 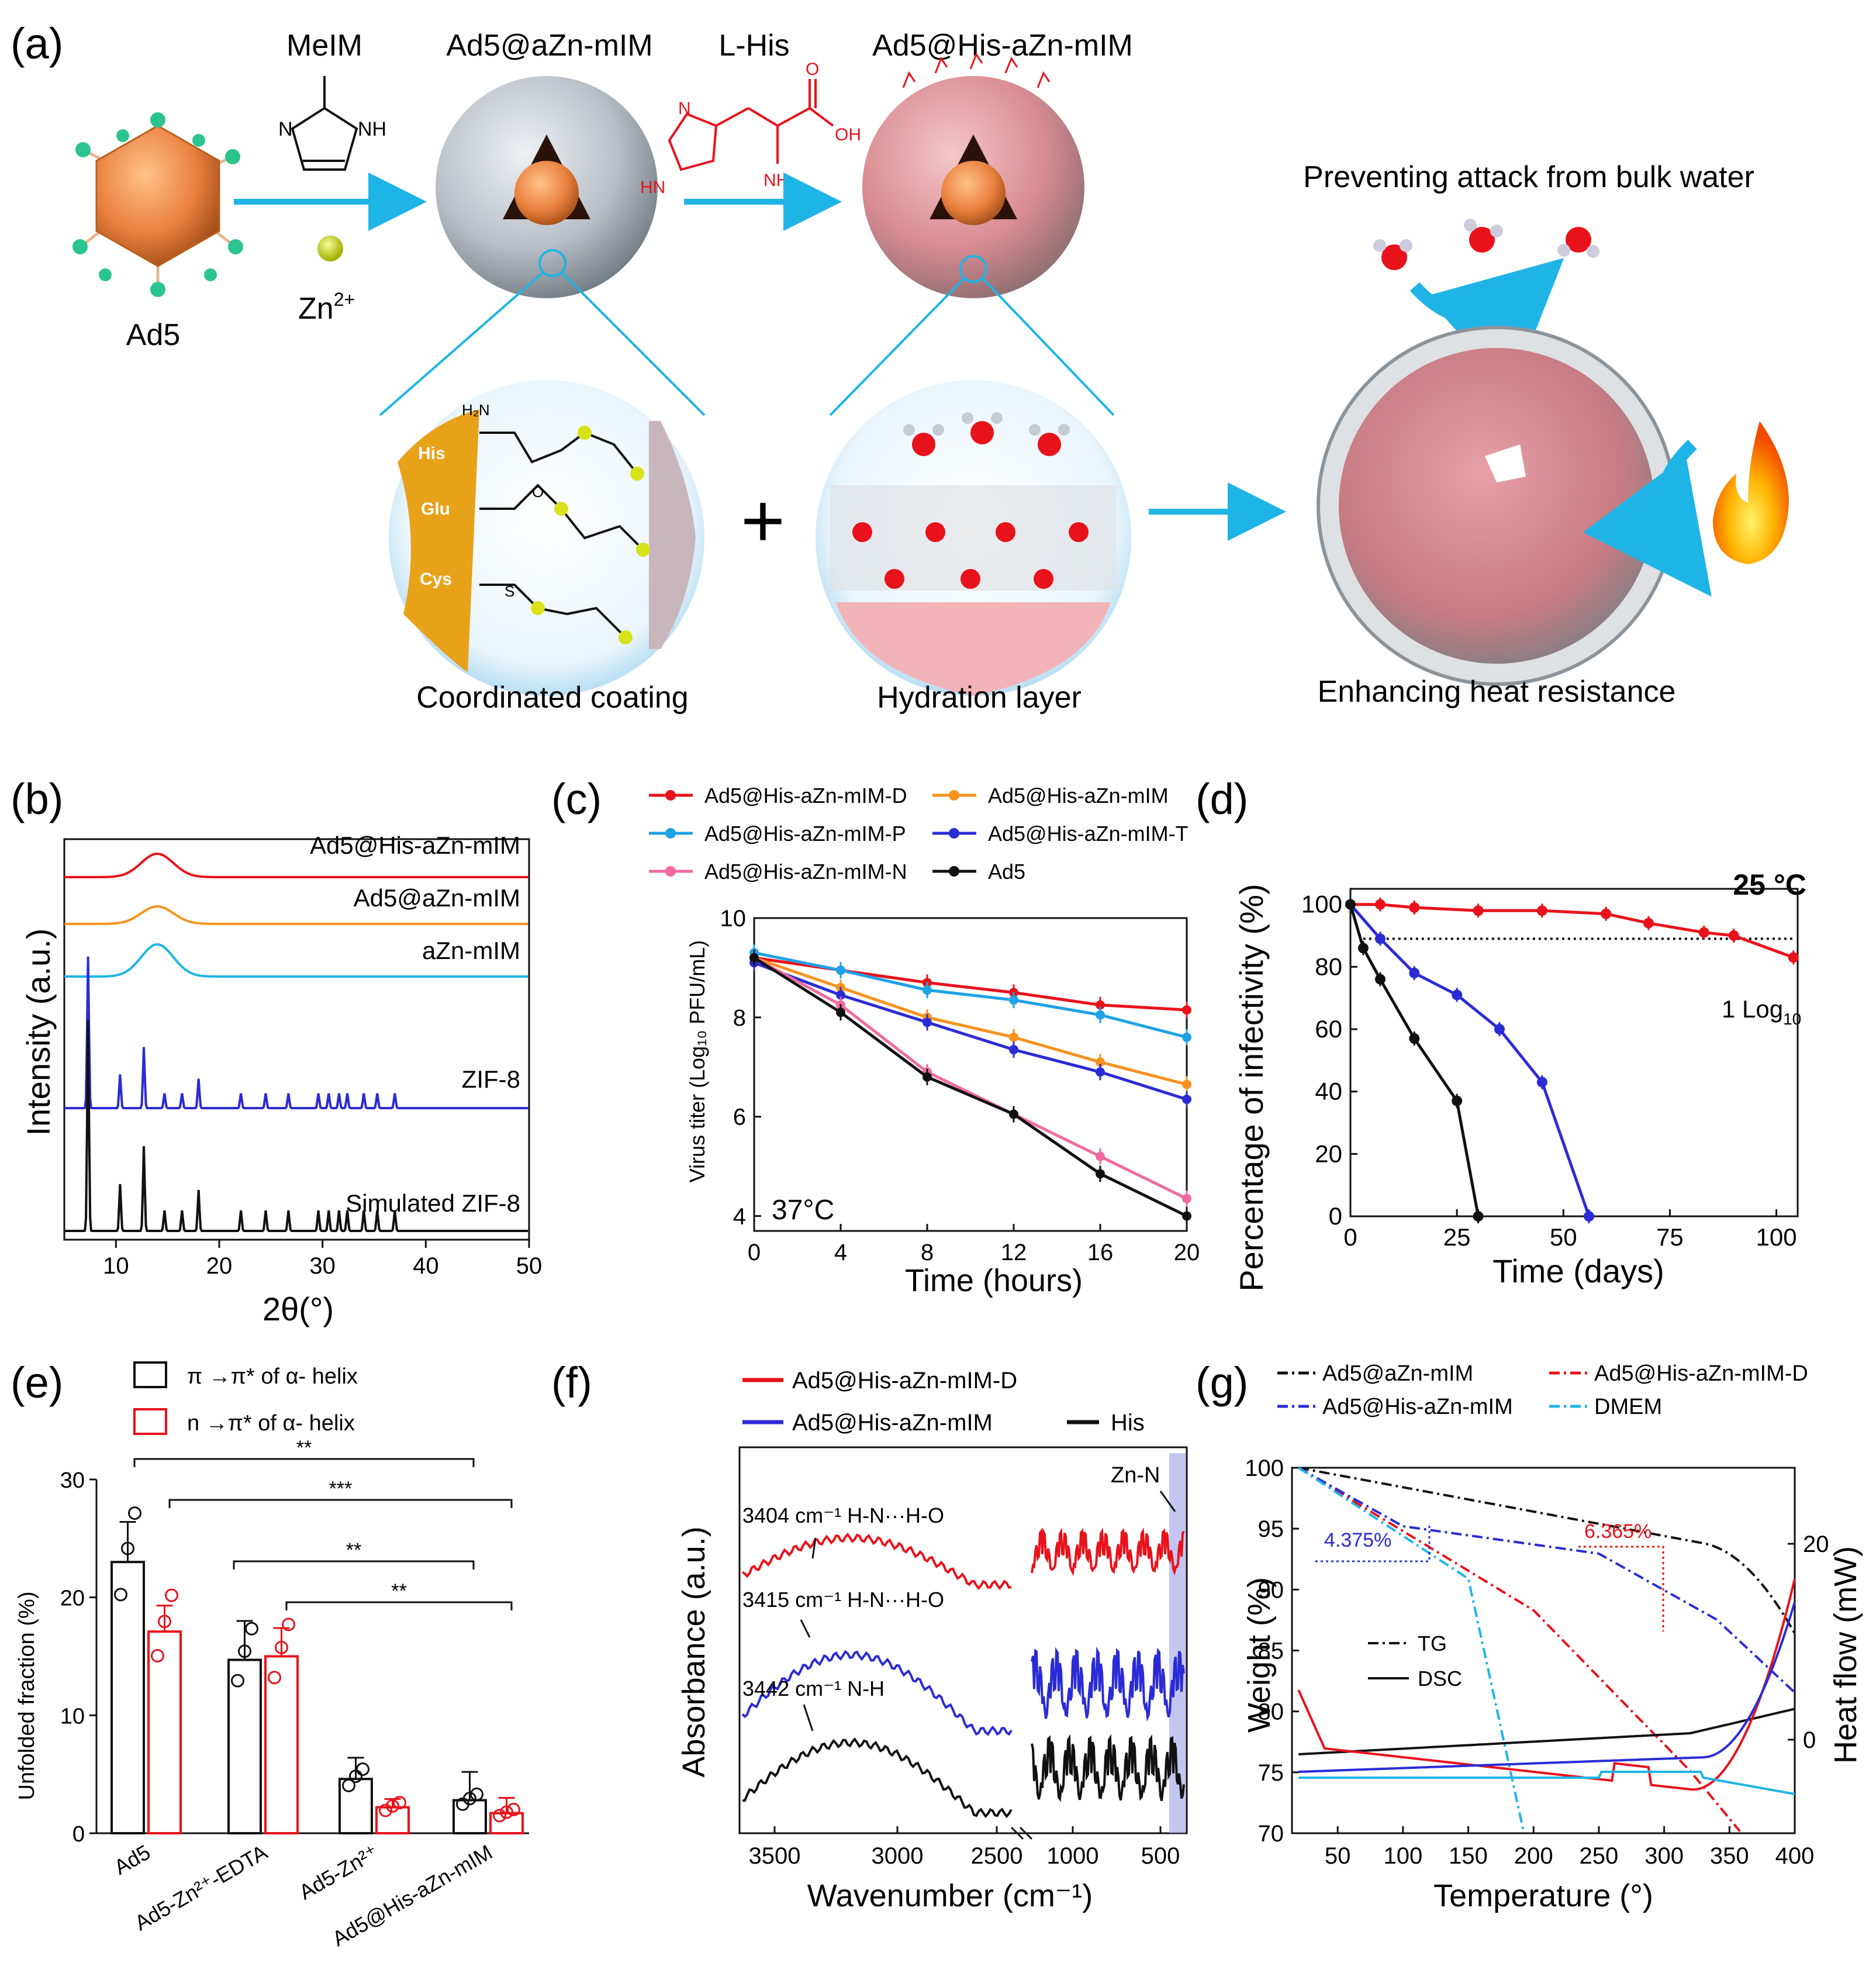 I want to click on e-y-tick-label: 20, so click(x=72, y=1598).